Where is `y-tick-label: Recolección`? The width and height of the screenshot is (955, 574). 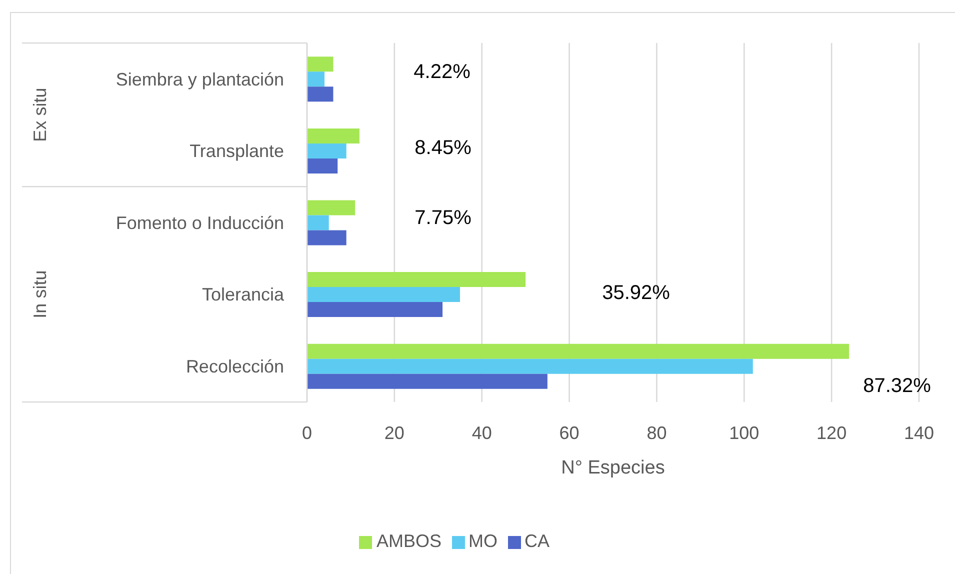
y-tick-label: Recolección is located at coordinates (235, 366).